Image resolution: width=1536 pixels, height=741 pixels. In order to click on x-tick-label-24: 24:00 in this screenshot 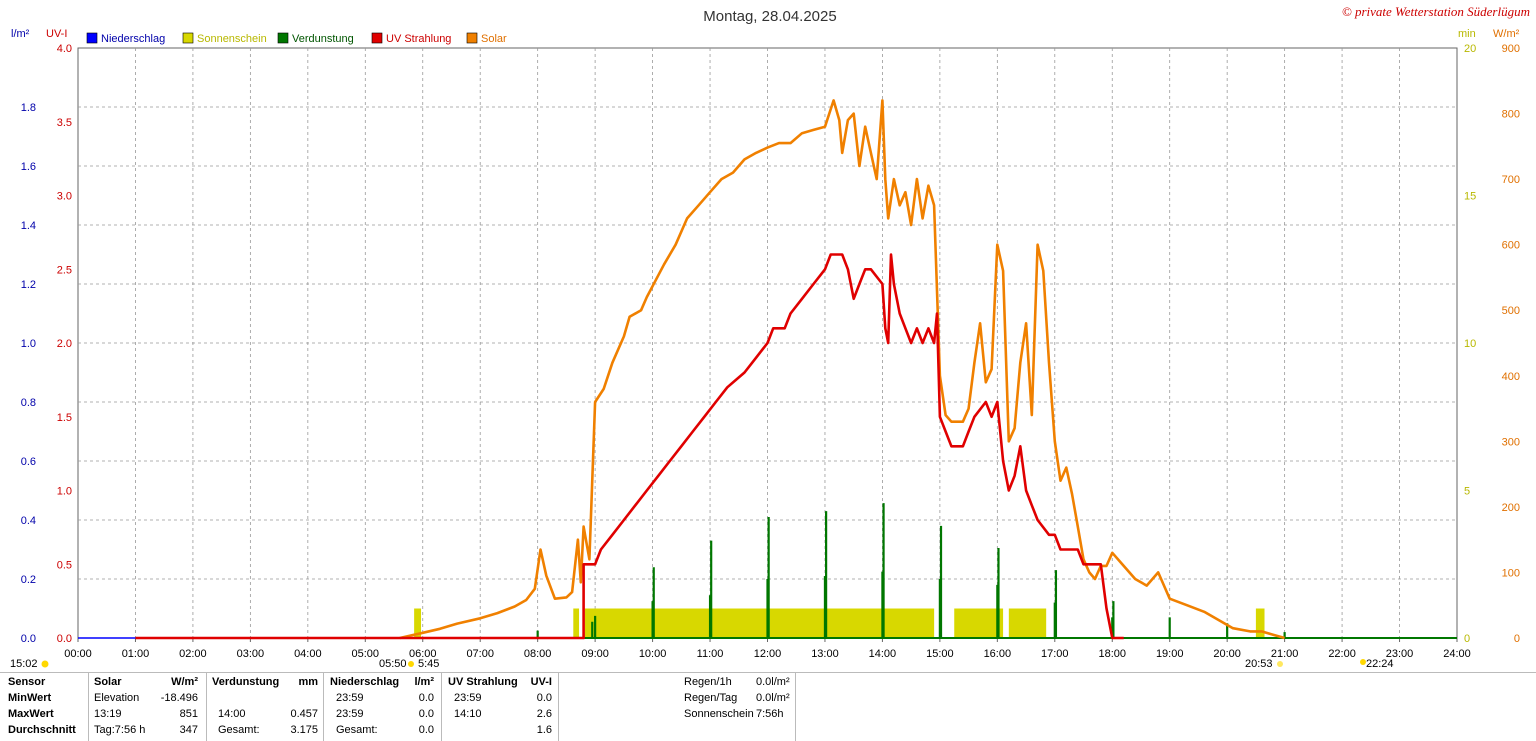, I will do `click(1457, 654)`.